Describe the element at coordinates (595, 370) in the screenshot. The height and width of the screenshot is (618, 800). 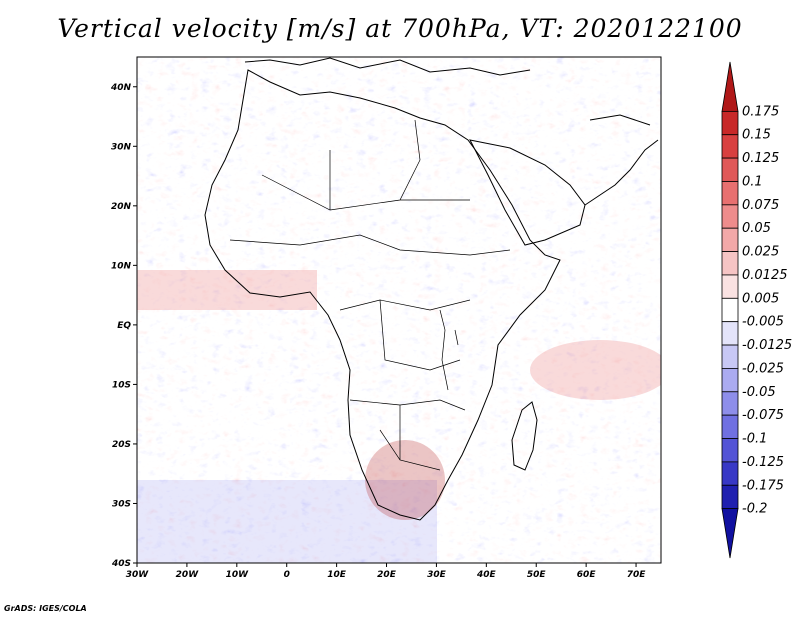
I see `indian-ocean-band` at that location.